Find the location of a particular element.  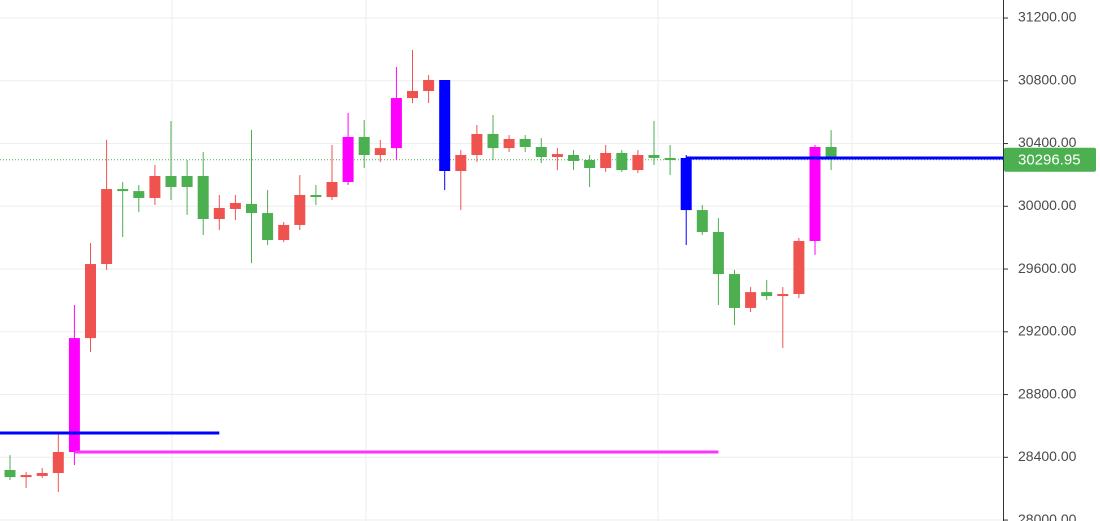

y-tick-label: 28000.00 is located at coordinates (1047, 516).